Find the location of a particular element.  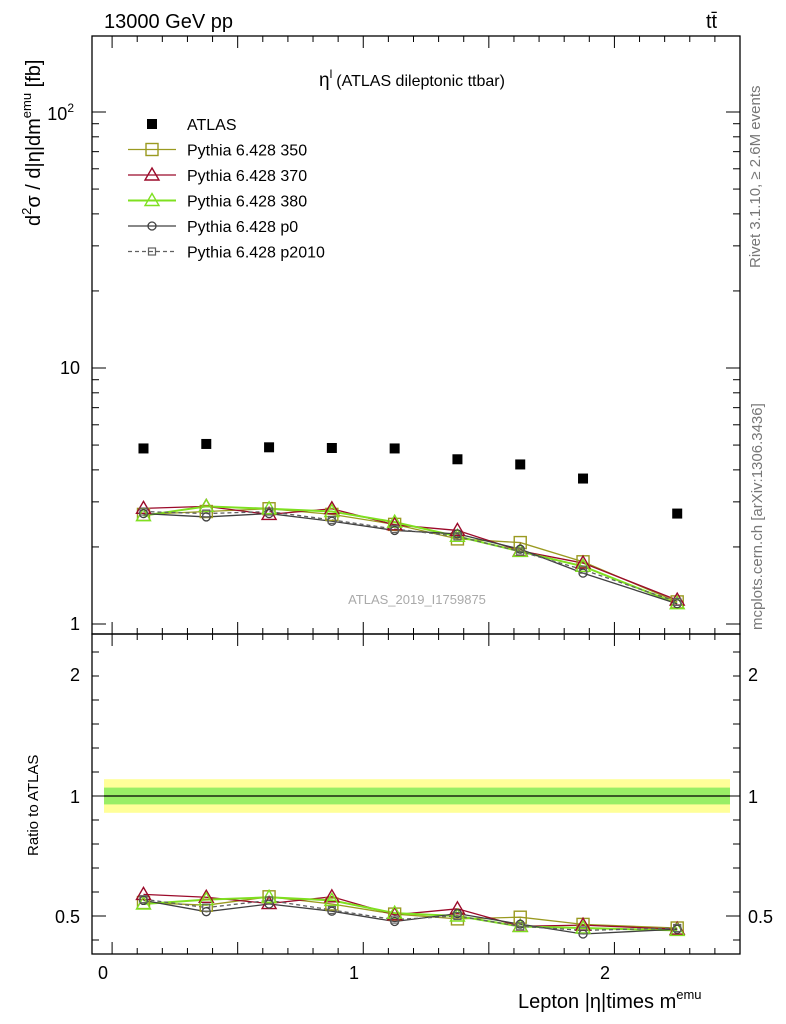

legend-marker-p2010 is located at coordinates (152, 251).